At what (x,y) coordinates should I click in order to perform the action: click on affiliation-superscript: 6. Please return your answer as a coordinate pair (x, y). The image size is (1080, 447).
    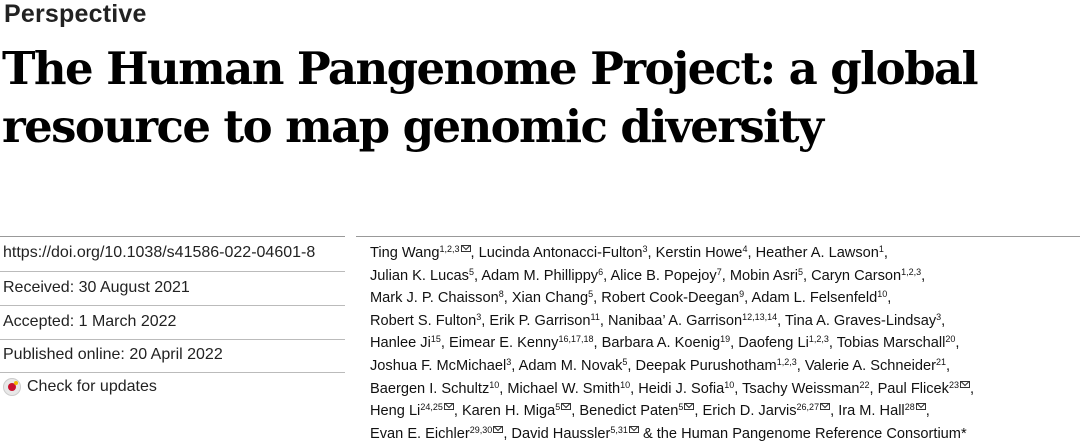
    Looking at the image, I should click on (601, 271).